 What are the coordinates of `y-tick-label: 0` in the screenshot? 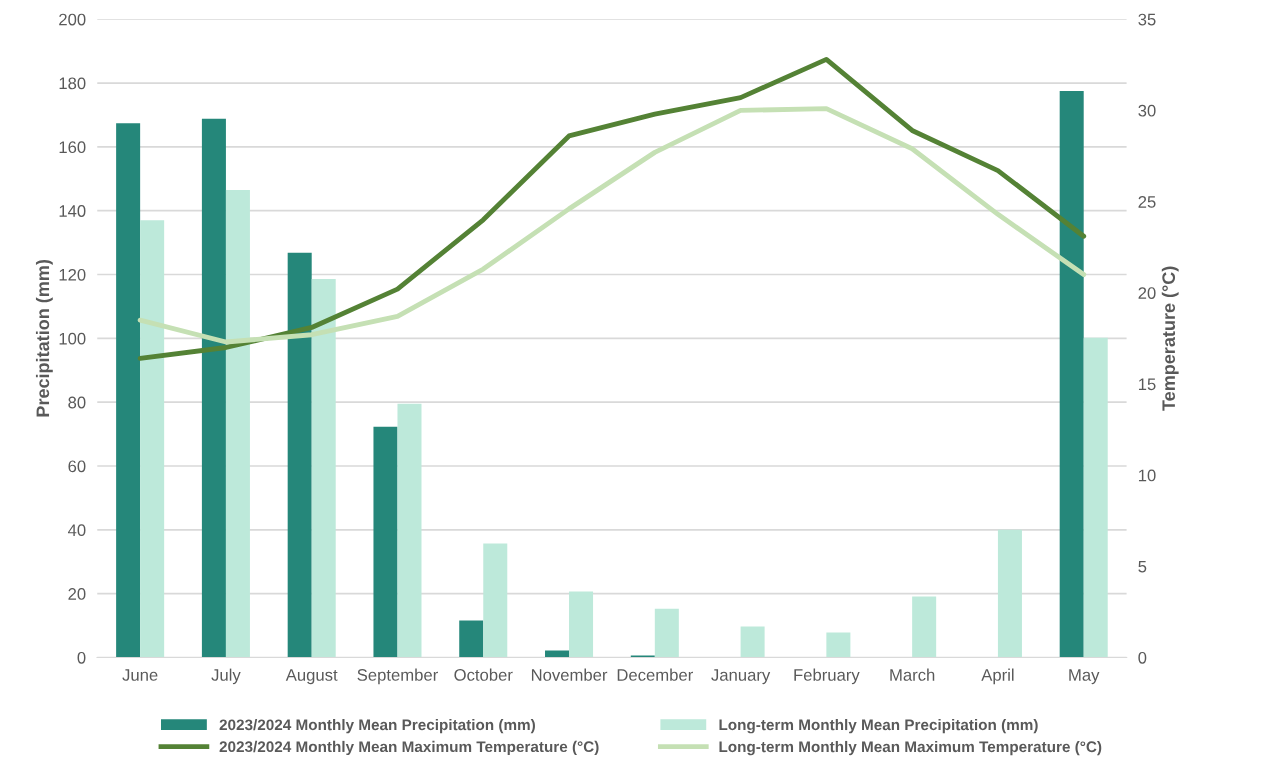 It's located at (81, 657).